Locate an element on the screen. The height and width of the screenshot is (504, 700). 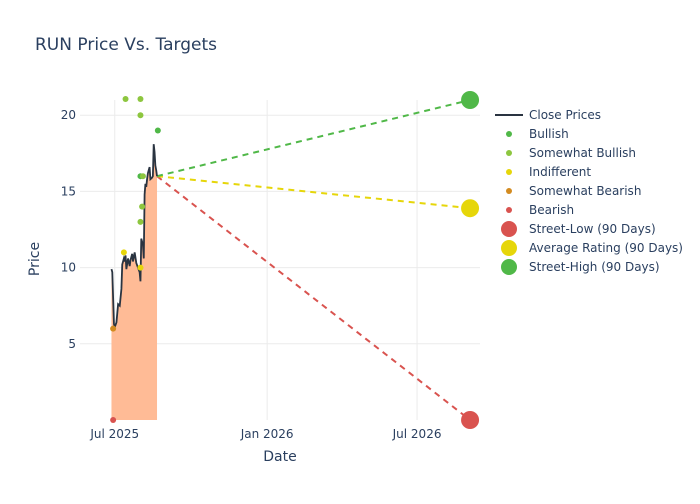
rating-points is located at coordinates (135, 259).